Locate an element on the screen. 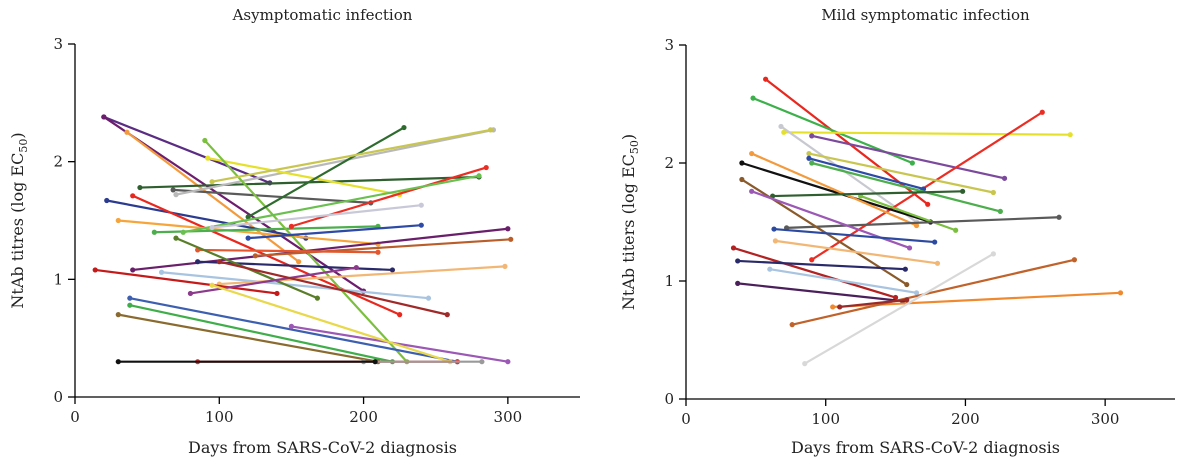  y-tick-label: 0 is located at coordinates (58, 397).